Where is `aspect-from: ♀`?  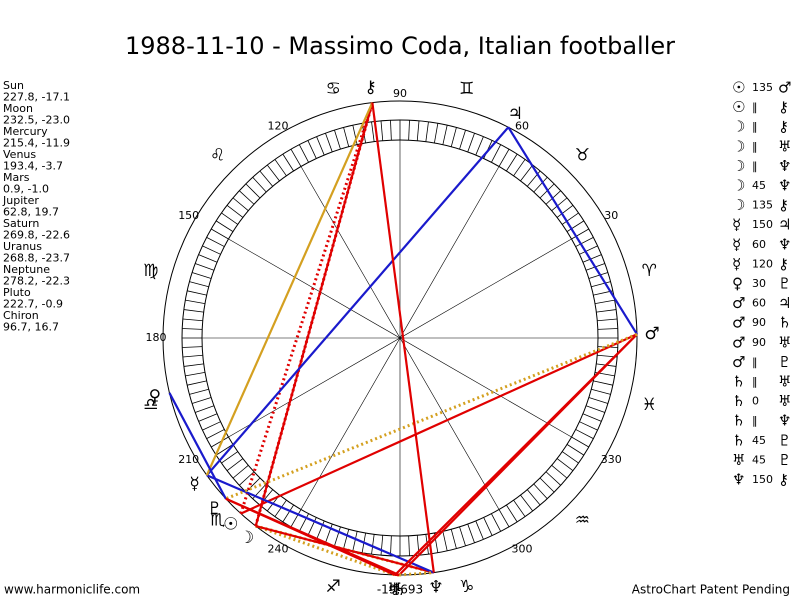 aspect-from: ♀ is located at coordinates (737, 284).